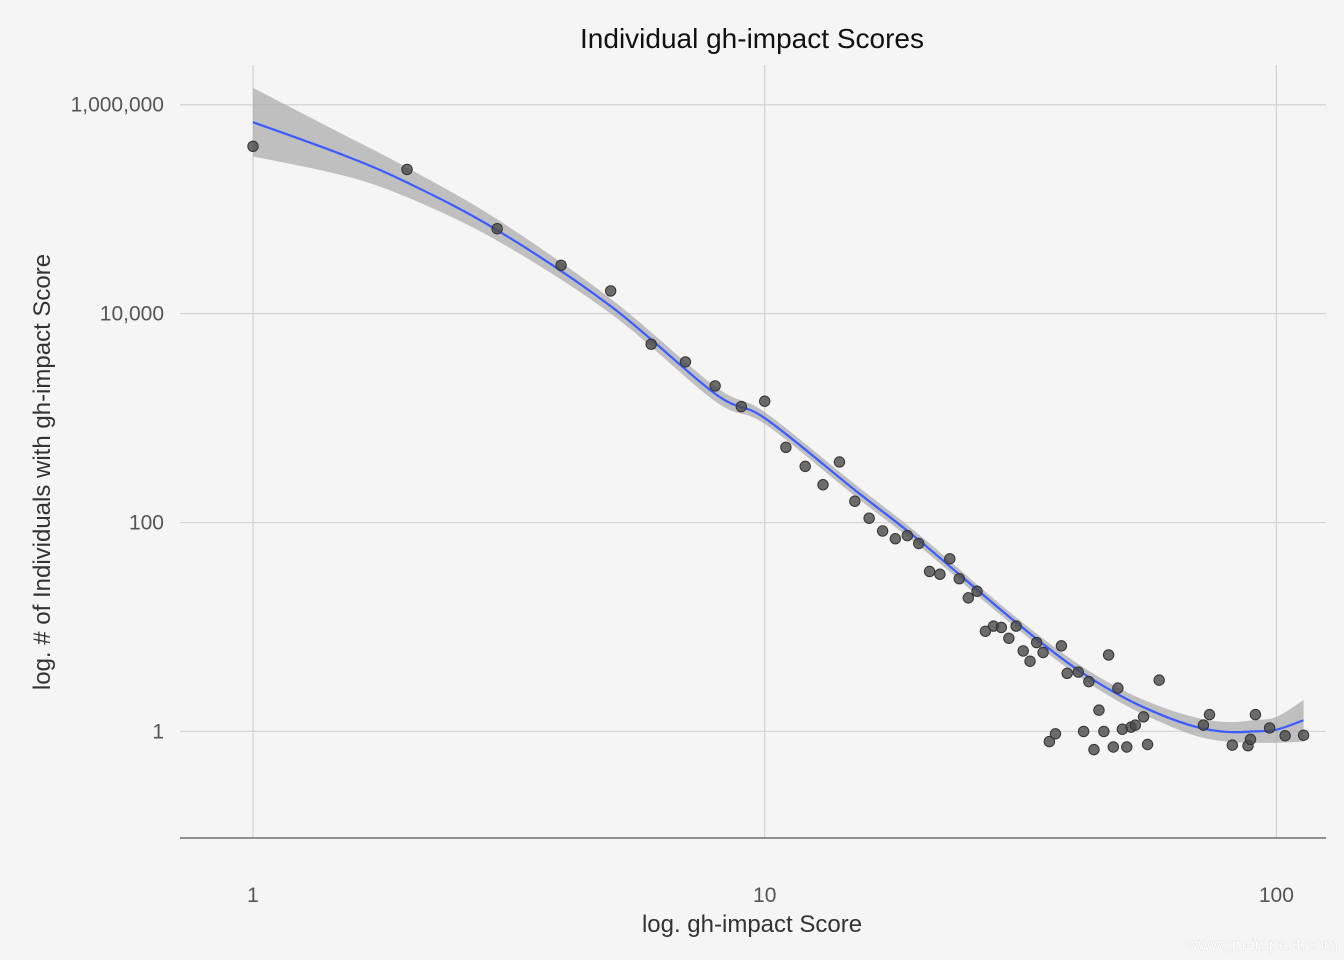 The height and width of the screenshot is (960, 1344). I want to click on y-tick-label: 10,000, so click(132, 314).